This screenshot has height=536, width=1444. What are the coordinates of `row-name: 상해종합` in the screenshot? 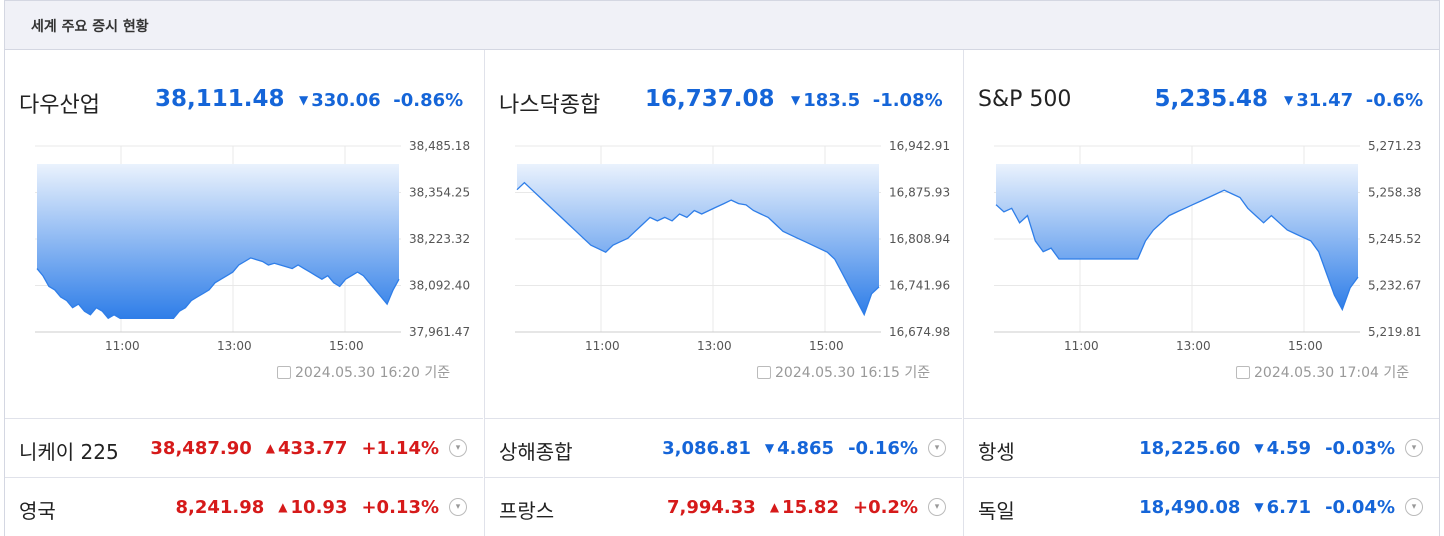 It's located at (536, 452).